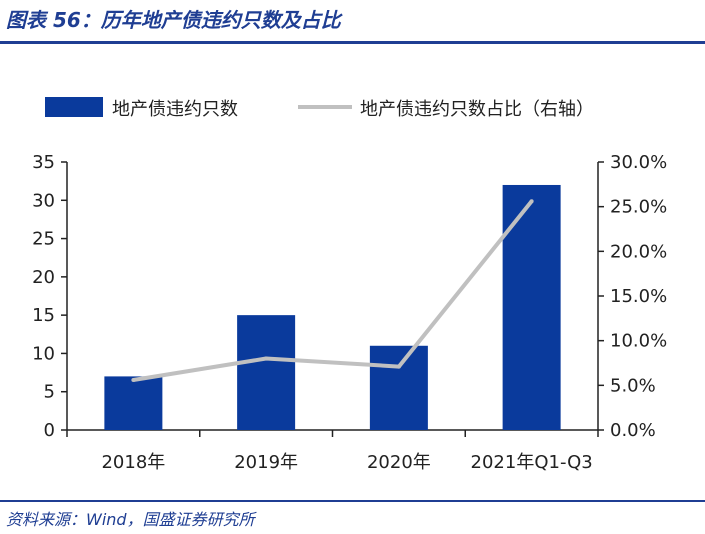 This screenshot has width=705, height=534. I want to click on legend-bar-swatch, so click(74, 107).